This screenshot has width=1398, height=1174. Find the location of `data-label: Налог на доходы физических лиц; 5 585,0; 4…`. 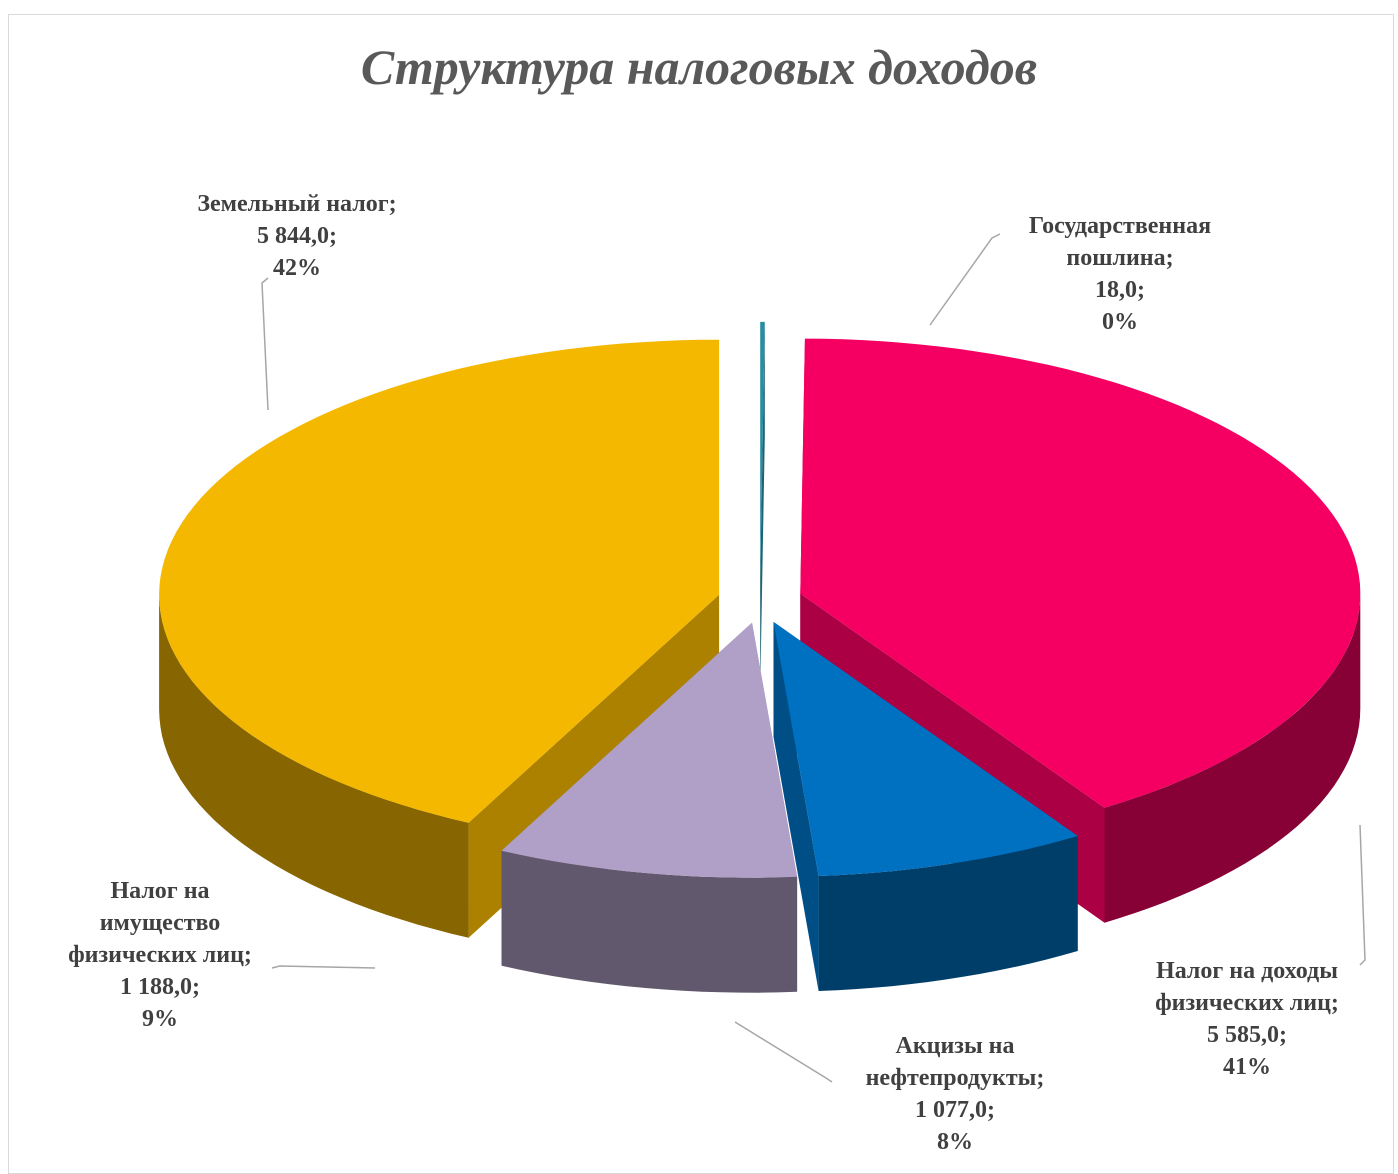

data-label: Налог на доходы физических лиц; 5 585,0; 4… is located at coordinates (1247, 1019).